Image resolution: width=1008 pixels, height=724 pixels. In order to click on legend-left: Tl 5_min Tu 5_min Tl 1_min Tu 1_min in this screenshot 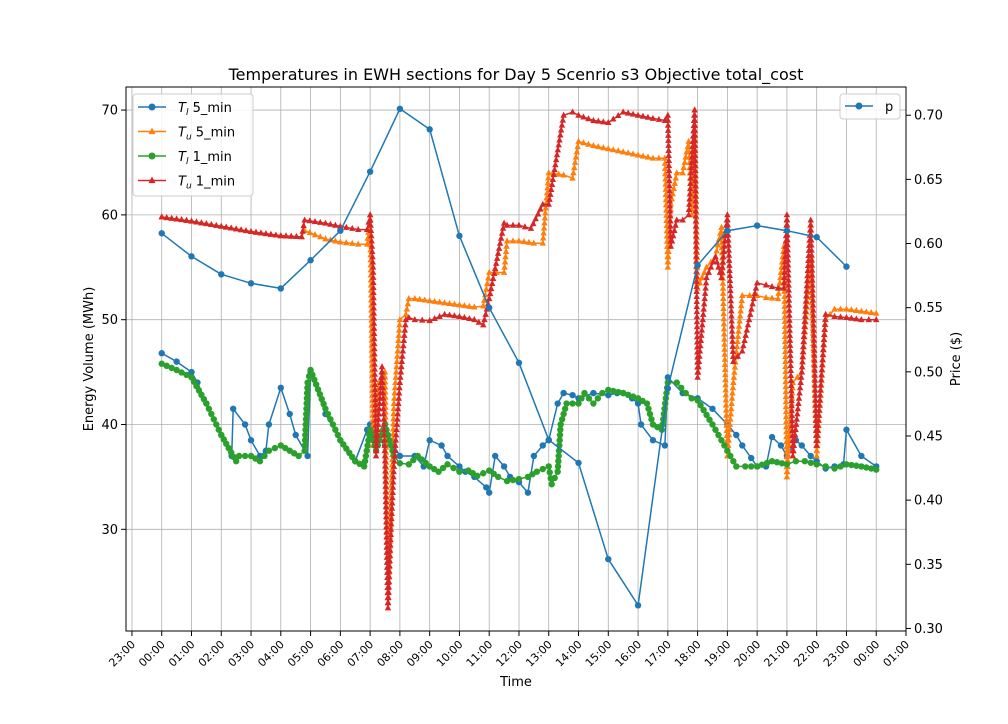, I will do `click(193, 145)`.